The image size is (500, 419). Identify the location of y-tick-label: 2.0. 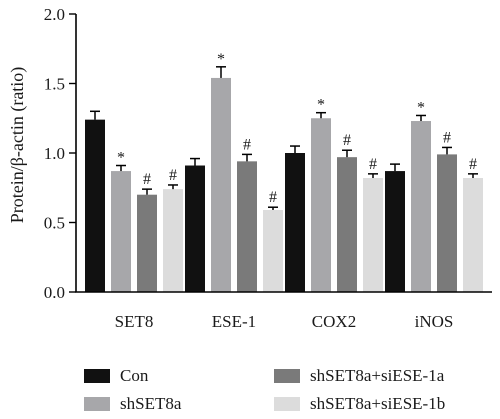
(54, 14).